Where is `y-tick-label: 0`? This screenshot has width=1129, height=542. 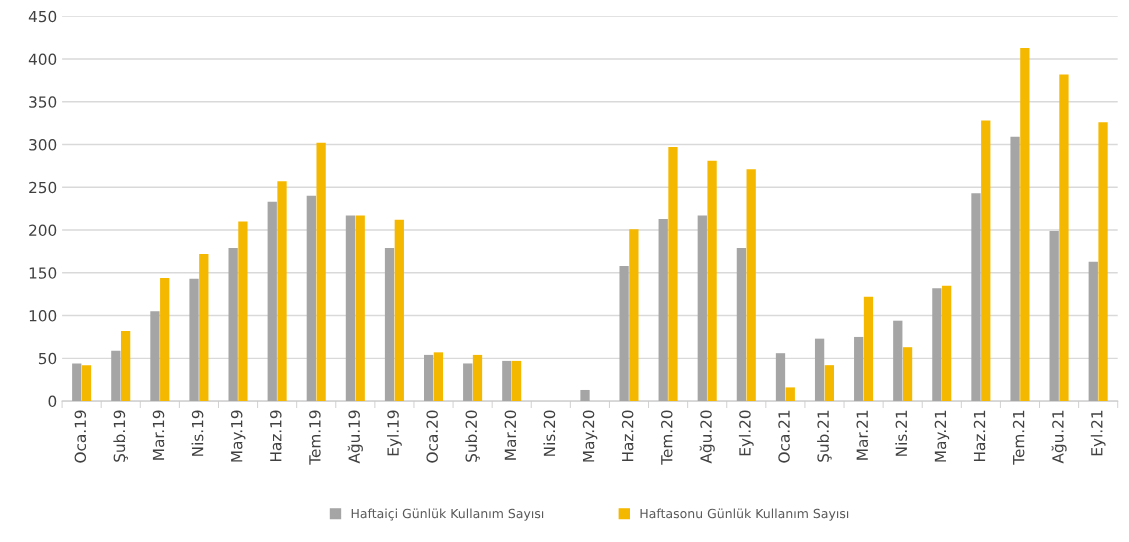 y-tick-label: 0 is located at coordinates (52, 401).